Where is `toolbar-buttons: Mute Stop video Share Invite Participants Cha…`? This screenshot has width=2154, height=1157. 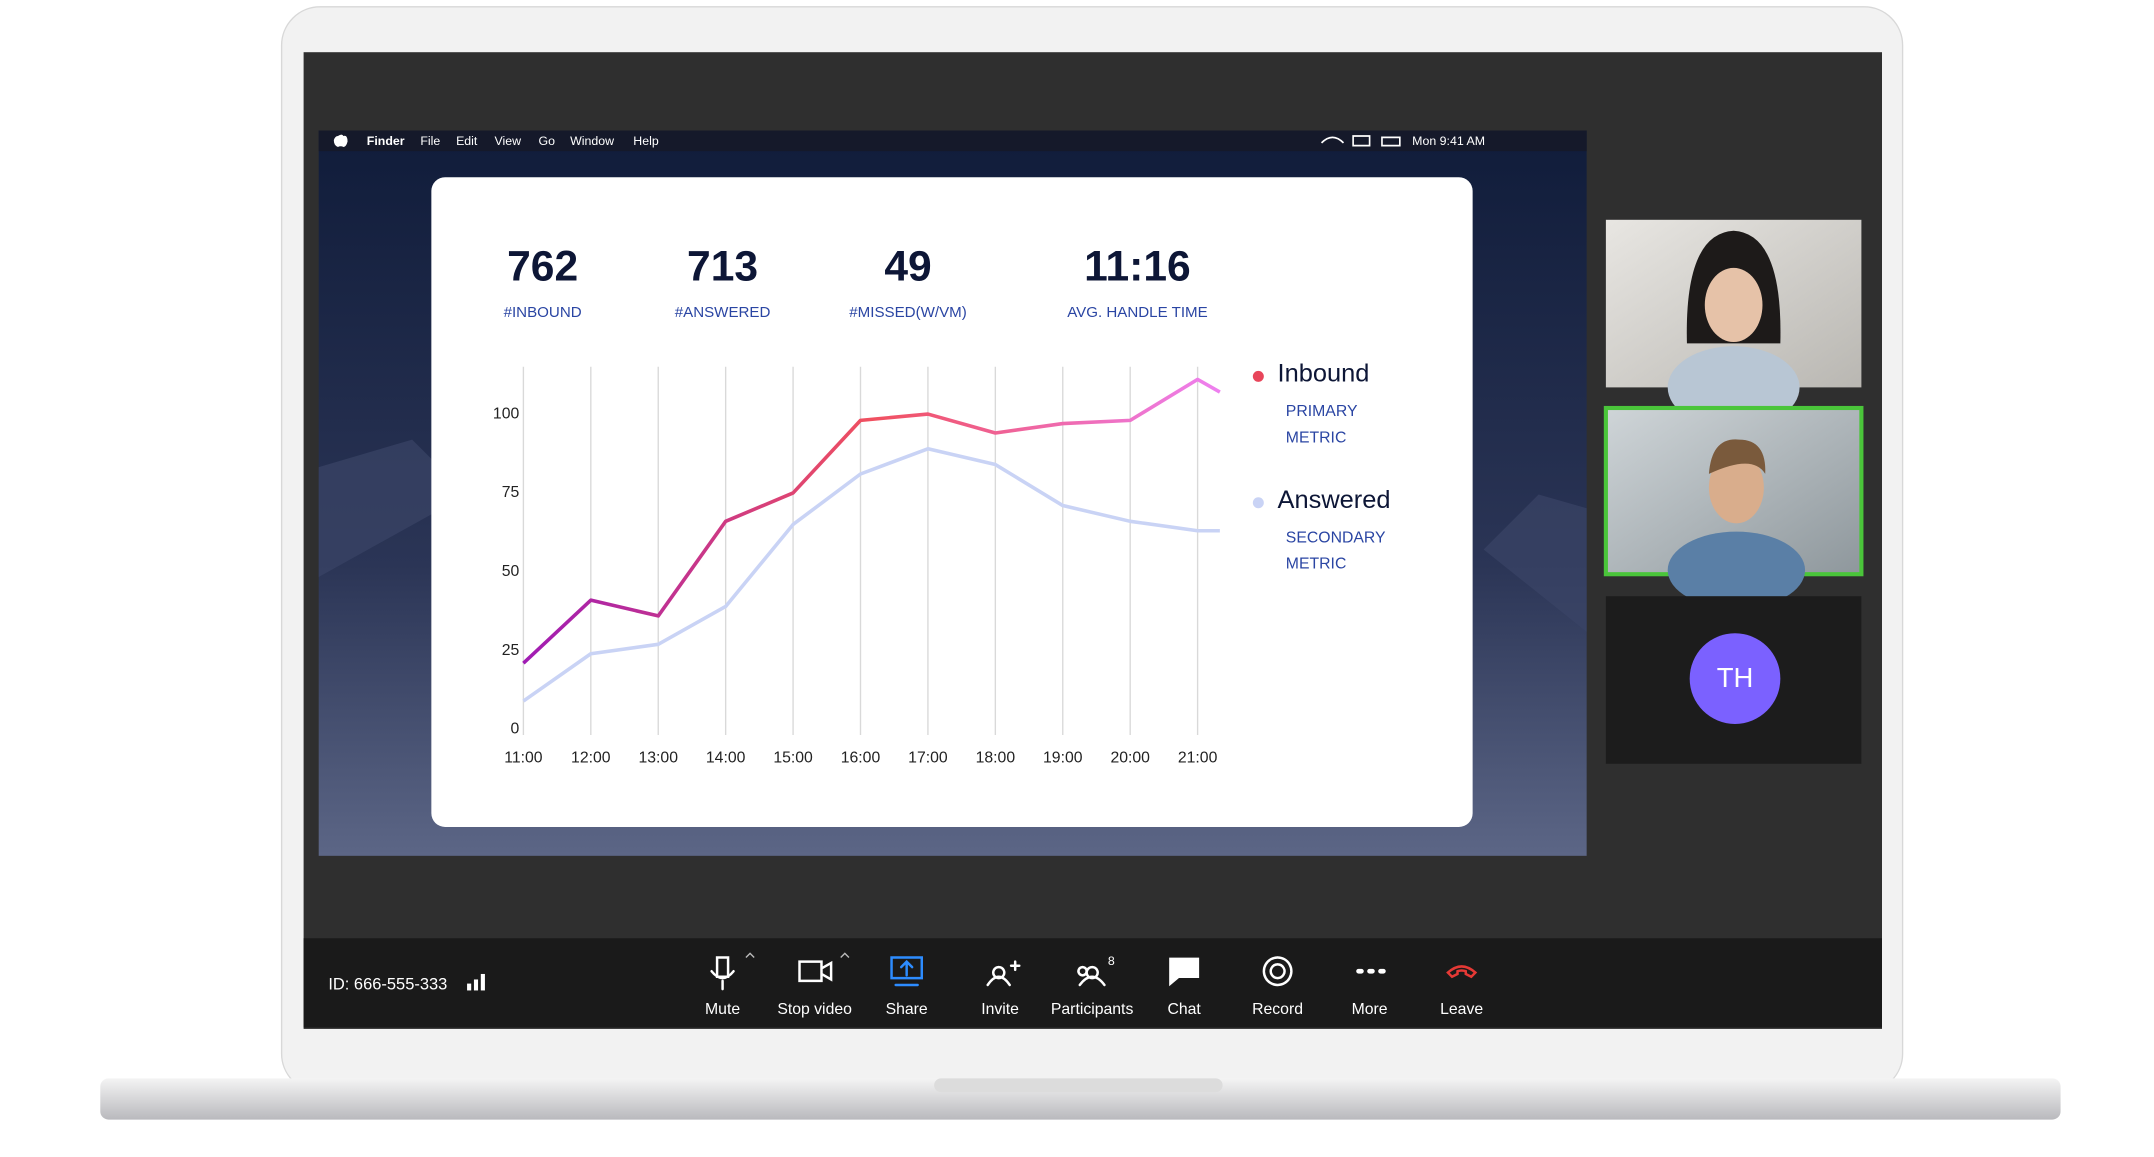 toolbar-buttons: Mute Stop video Share Invite Participants Cha… is located at coordinates (1094, 985).